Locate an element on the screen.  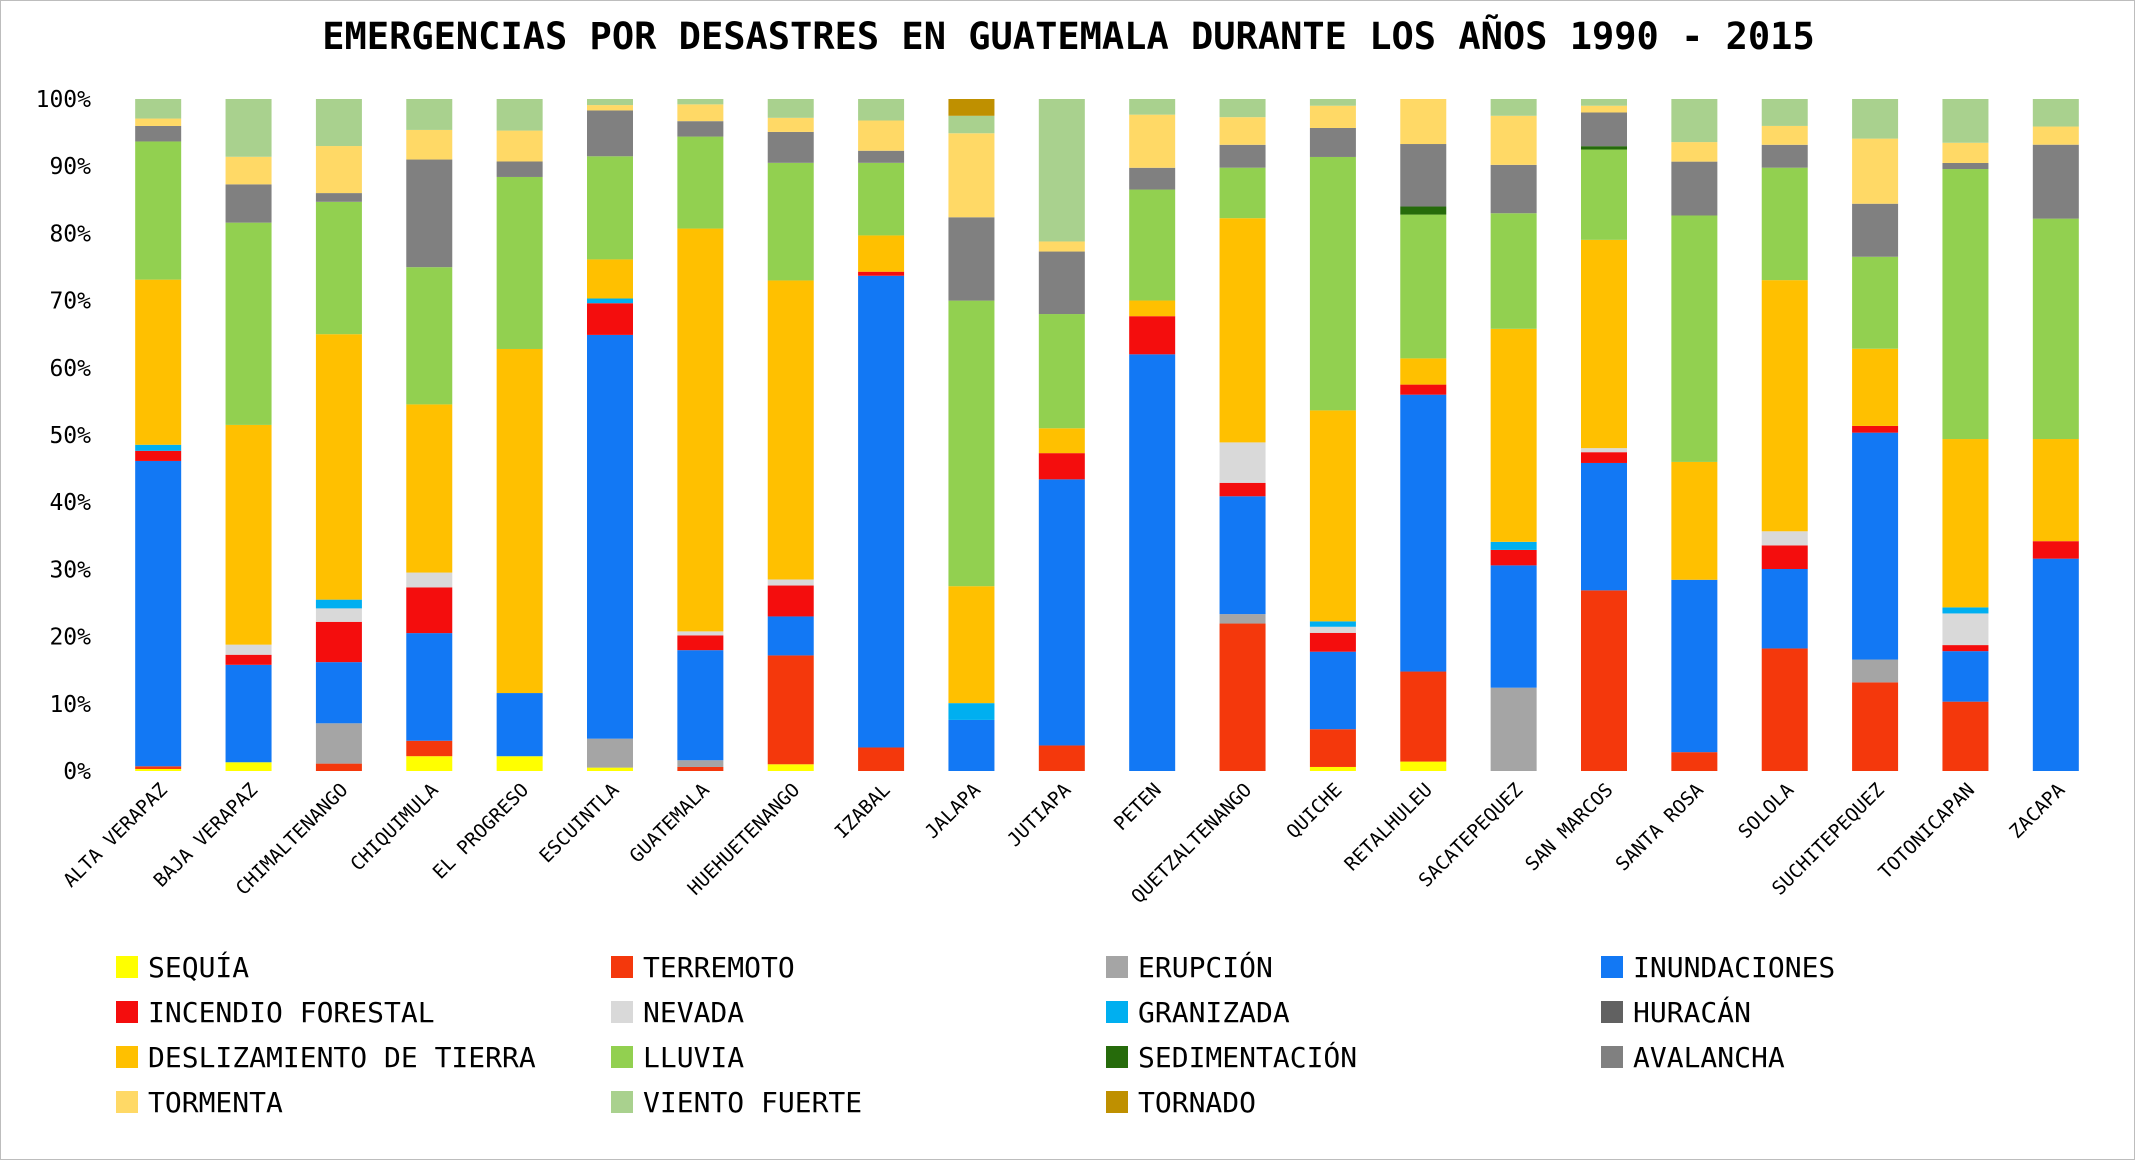
legend-item: VIENTO FUERTE is located at coordinates (736, 1102).